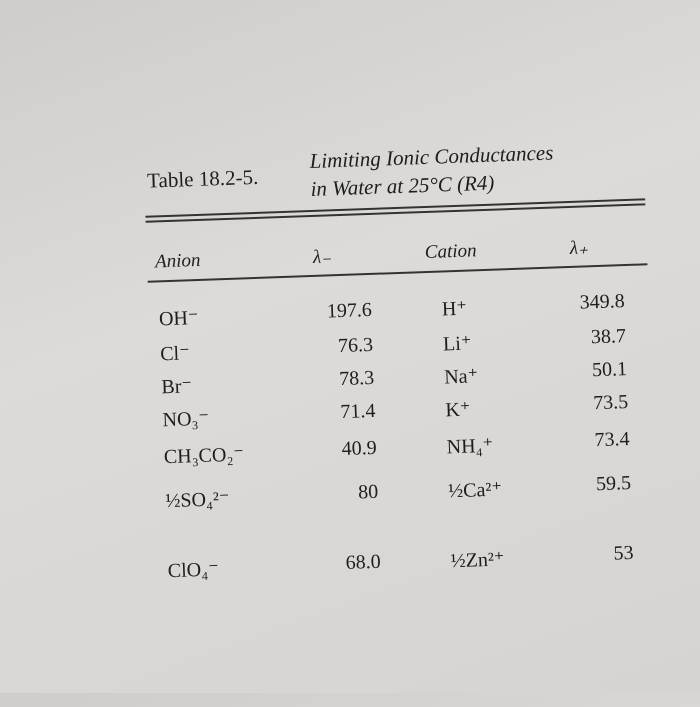 The image size is (700, 707). Describe the element at coordinates (402, 185) in the screenshot. I see `table-title: in Water at 25°C (R4)` at that location.